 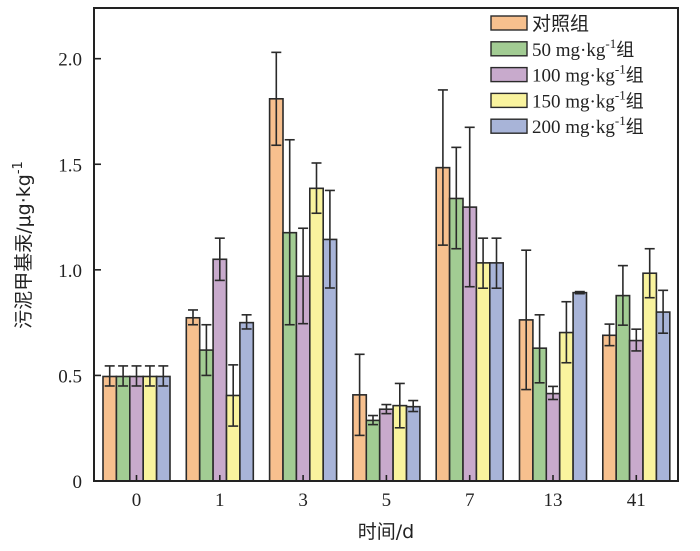 I want to click on y-axis-title-superscript: -1, so click(x=18, y=167).